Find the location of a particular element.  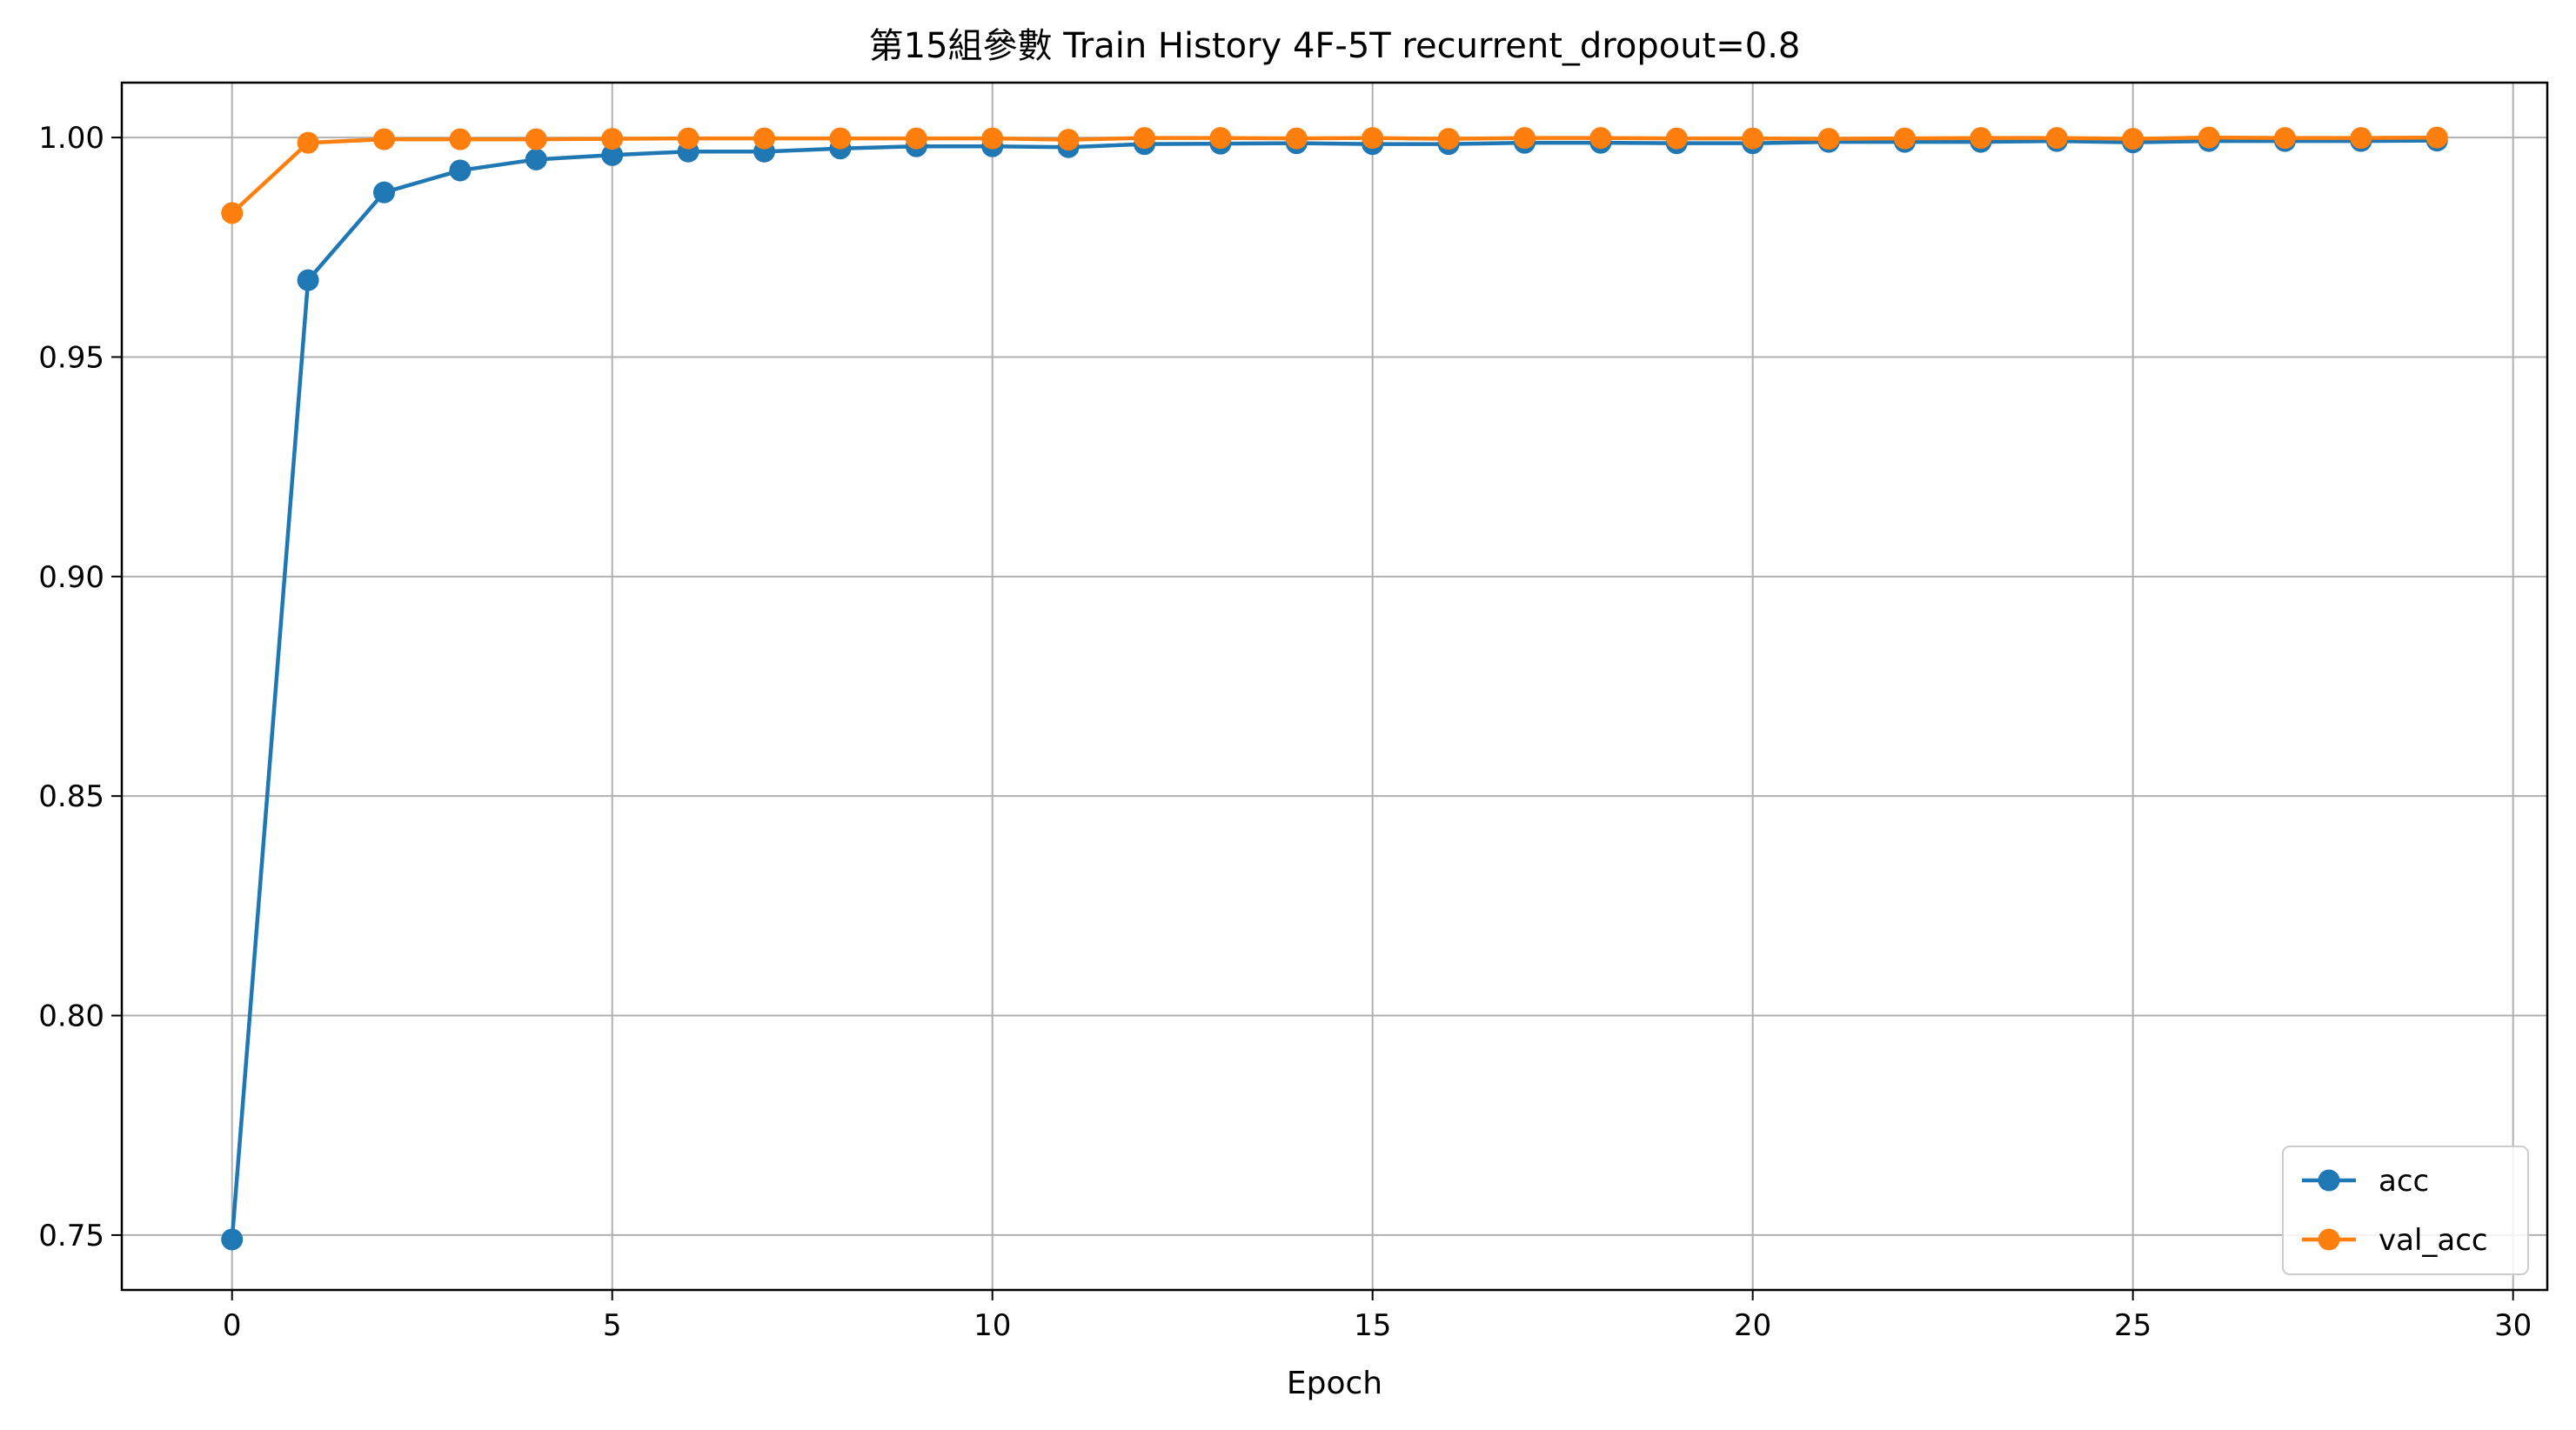

series-val_acc is located at coordinates (1334, 175).